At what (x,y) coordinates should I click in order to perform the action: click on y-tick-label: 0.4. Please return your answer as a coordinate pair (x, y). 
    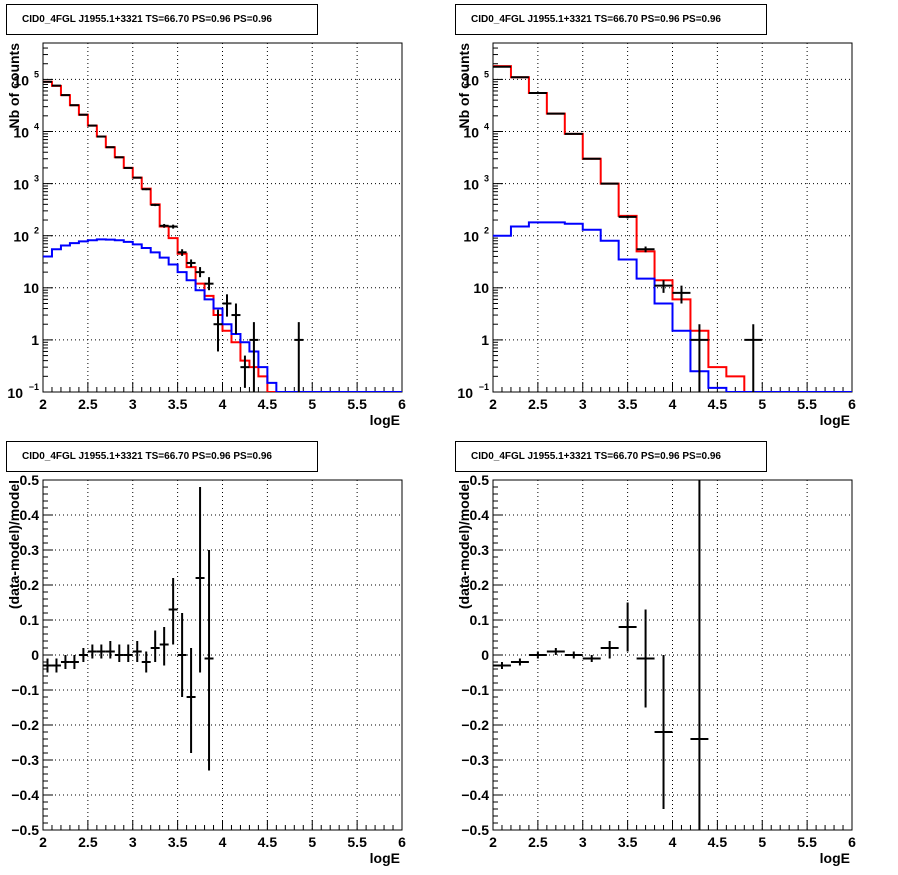
    Looking at the image, I should click on (480, 515).